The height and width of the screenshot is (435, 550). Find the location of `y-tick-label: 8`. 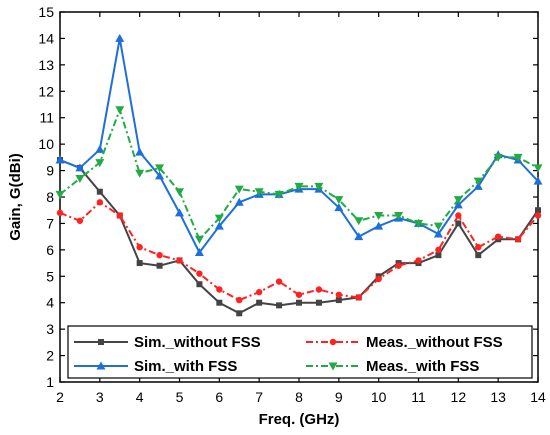

y-tick-label: 8 is located at coordinates (50, 197).